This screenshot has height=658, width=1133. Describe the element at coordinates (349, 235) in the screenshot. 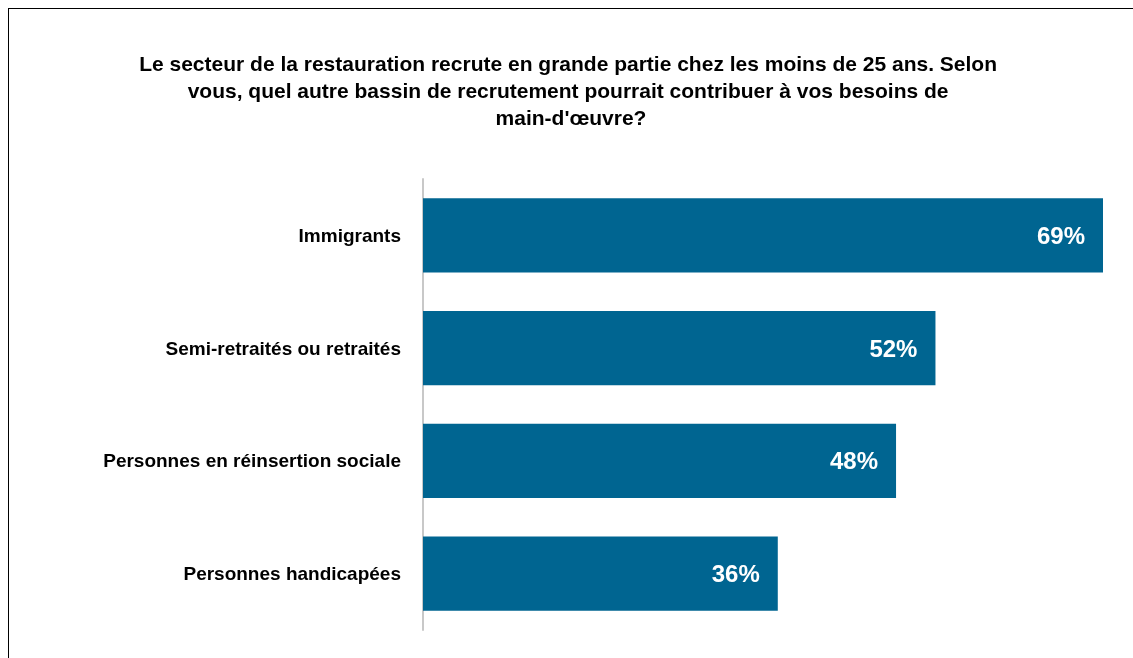

I see `y-tick-label: Immigrants` at that location.